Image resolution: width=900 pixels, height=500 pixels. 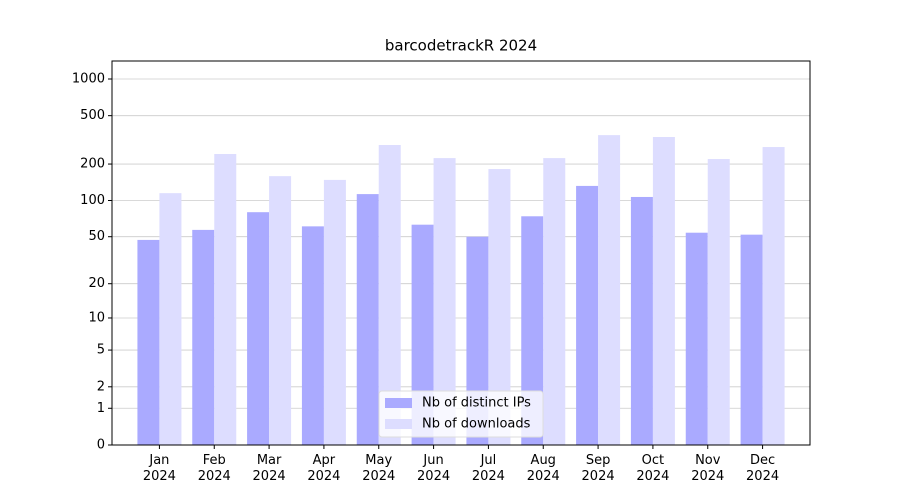 I want to click on legend-label: Nb of distinct IPs, so click(x=476, y=403).